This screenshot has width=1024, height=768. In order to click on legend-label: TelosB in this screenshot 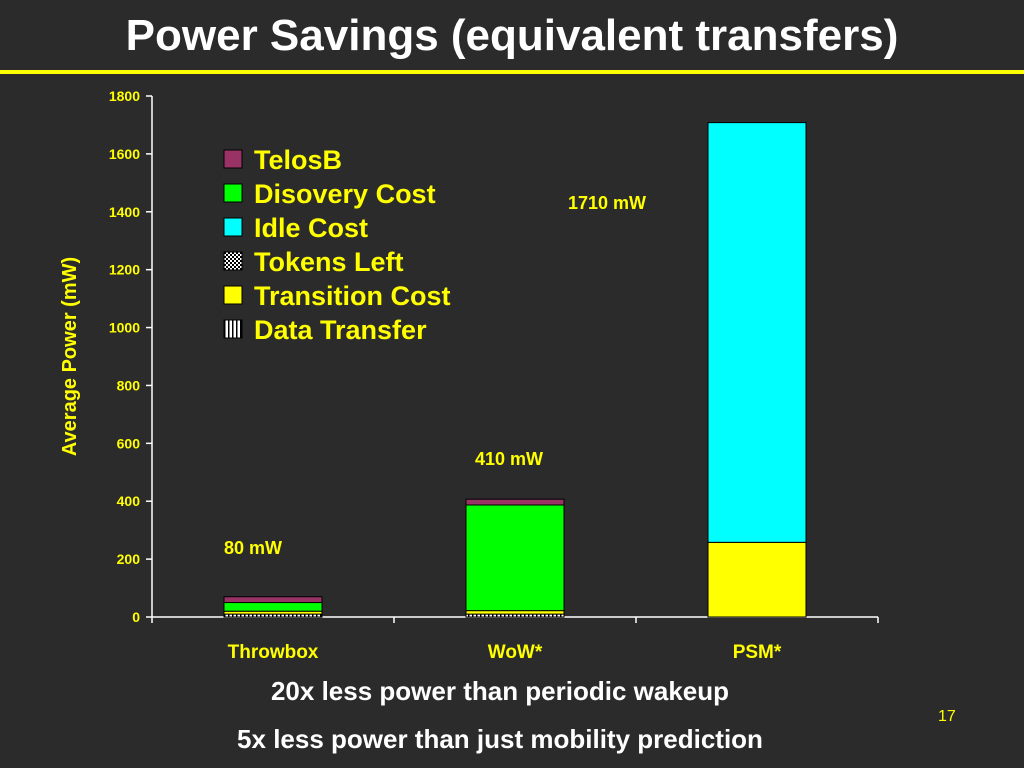, I will do `click(298, 160)`.